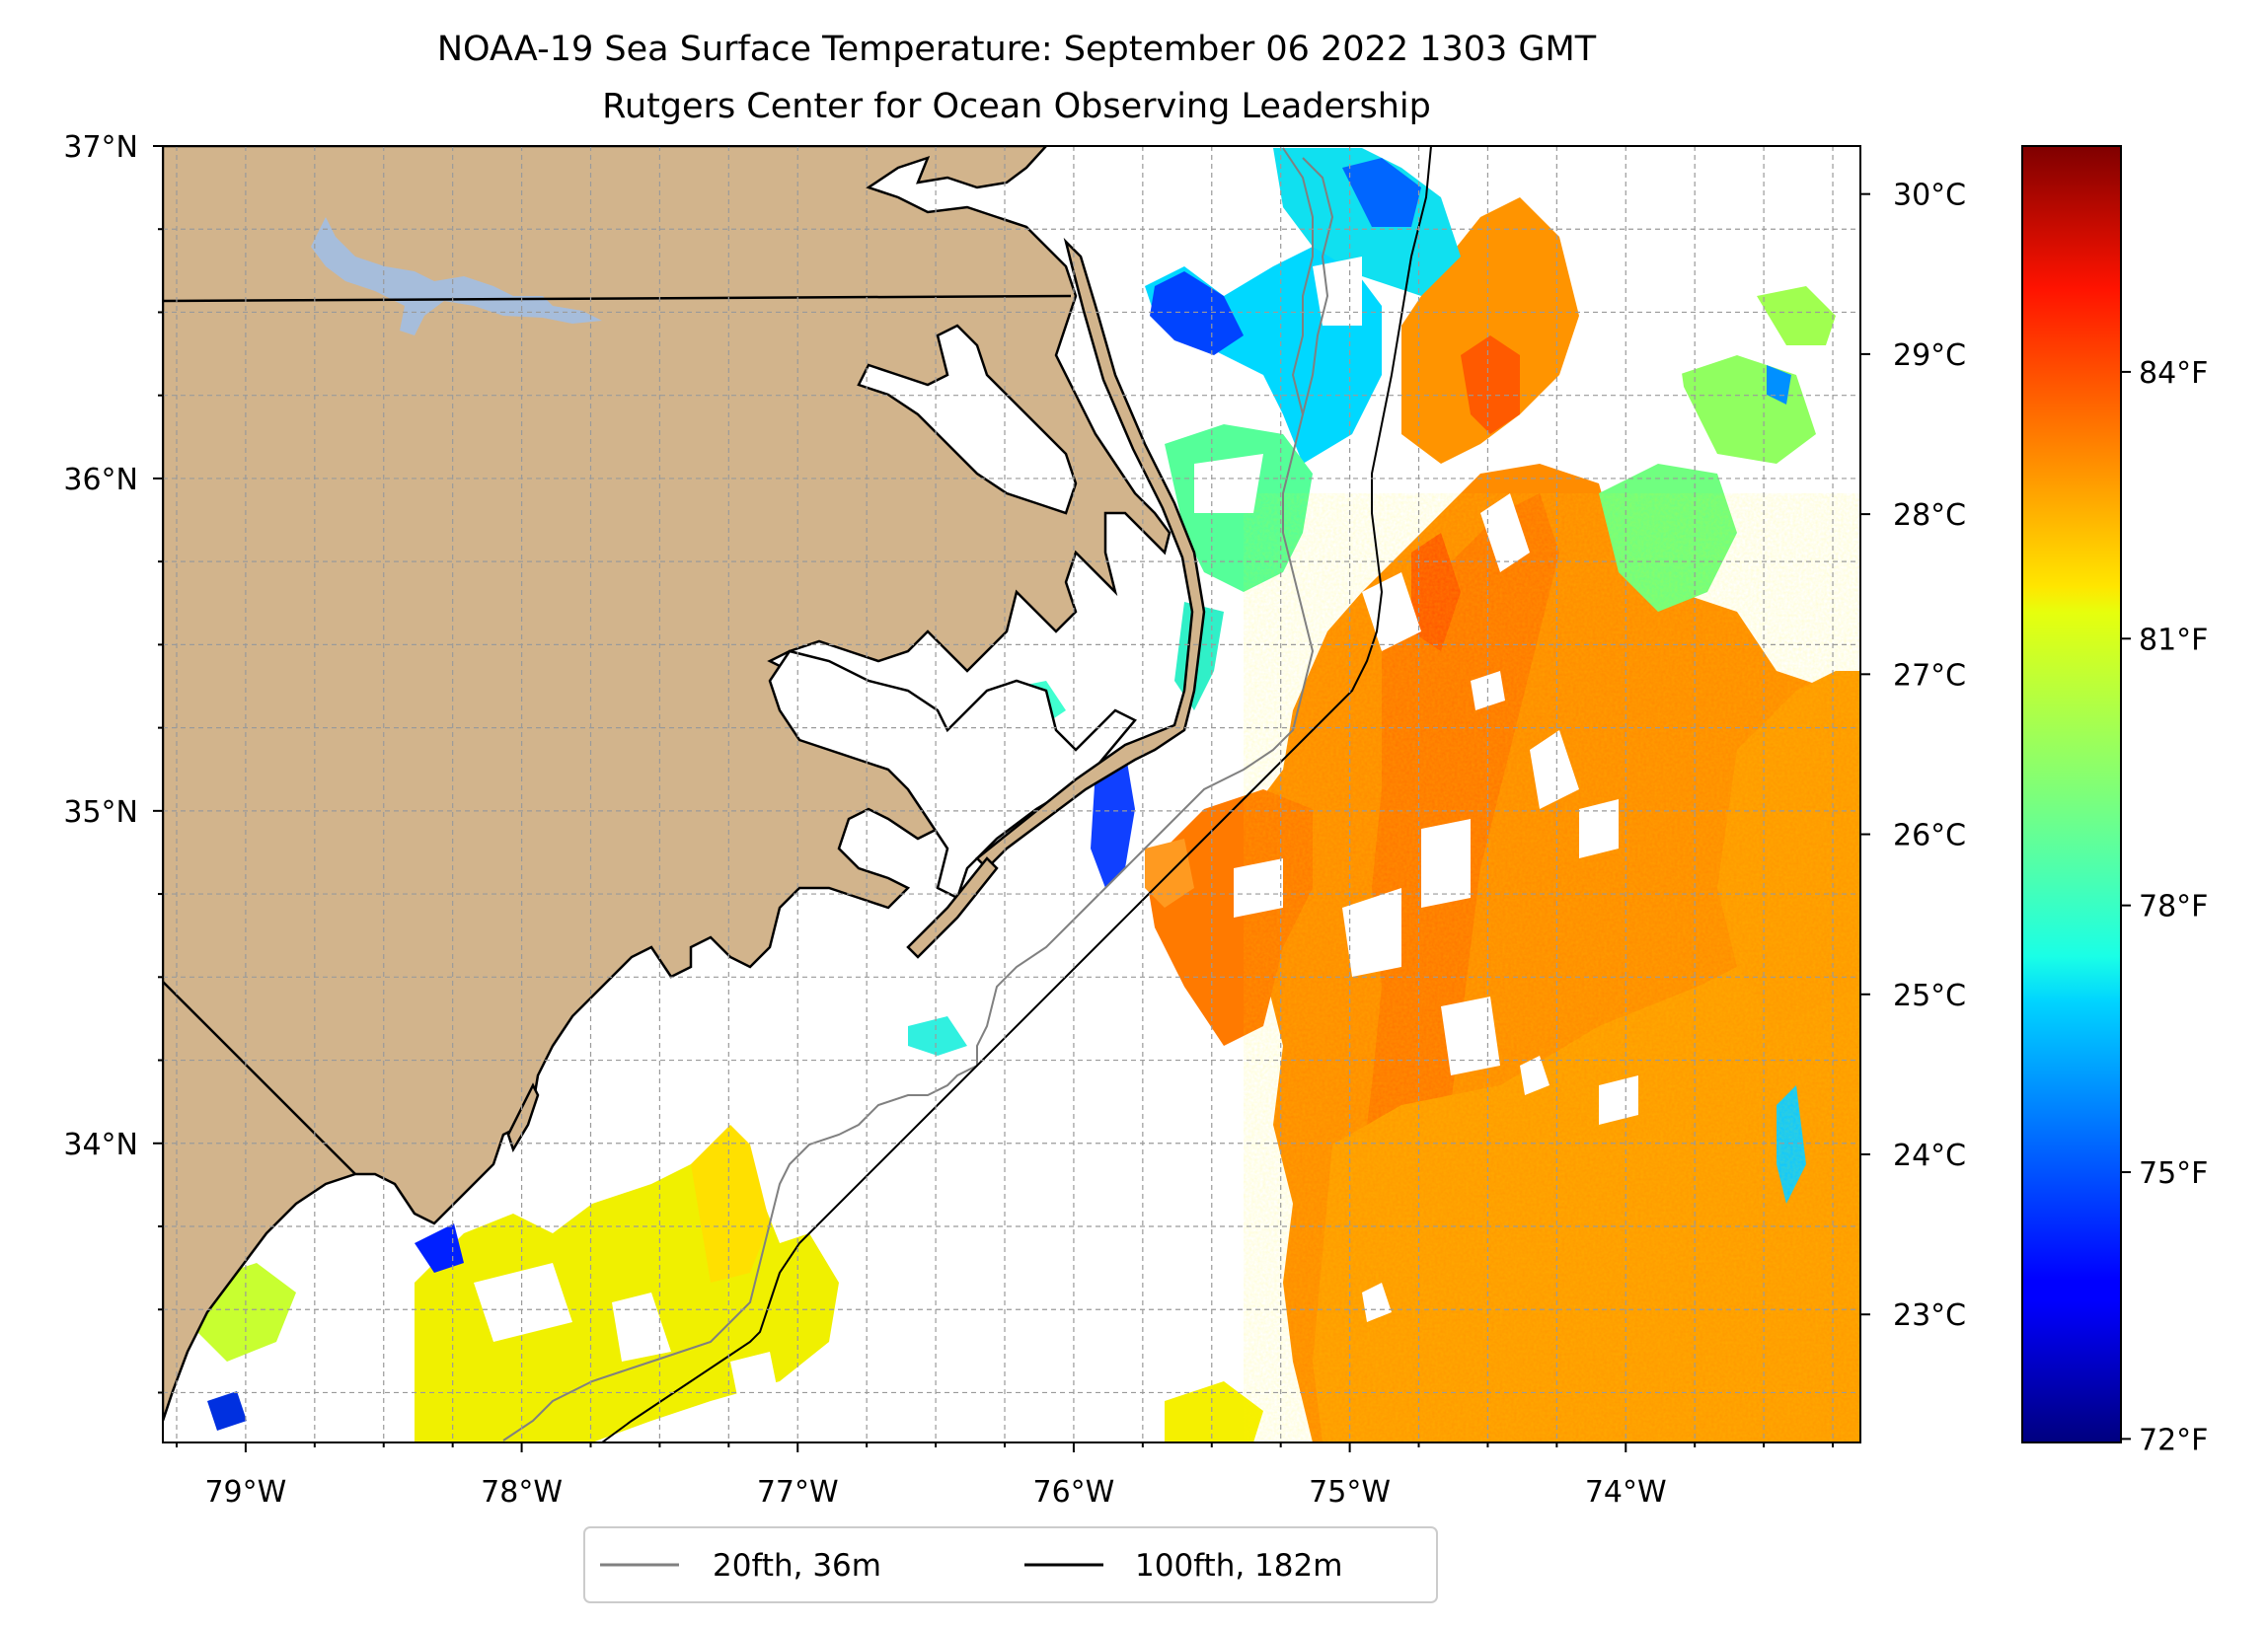 The width and height of the screenshot is (2268, 1626). Describe the element at coordinates (1930, 996) in the screenshot. I see `celsius-tick-label: 25°C` at that location.